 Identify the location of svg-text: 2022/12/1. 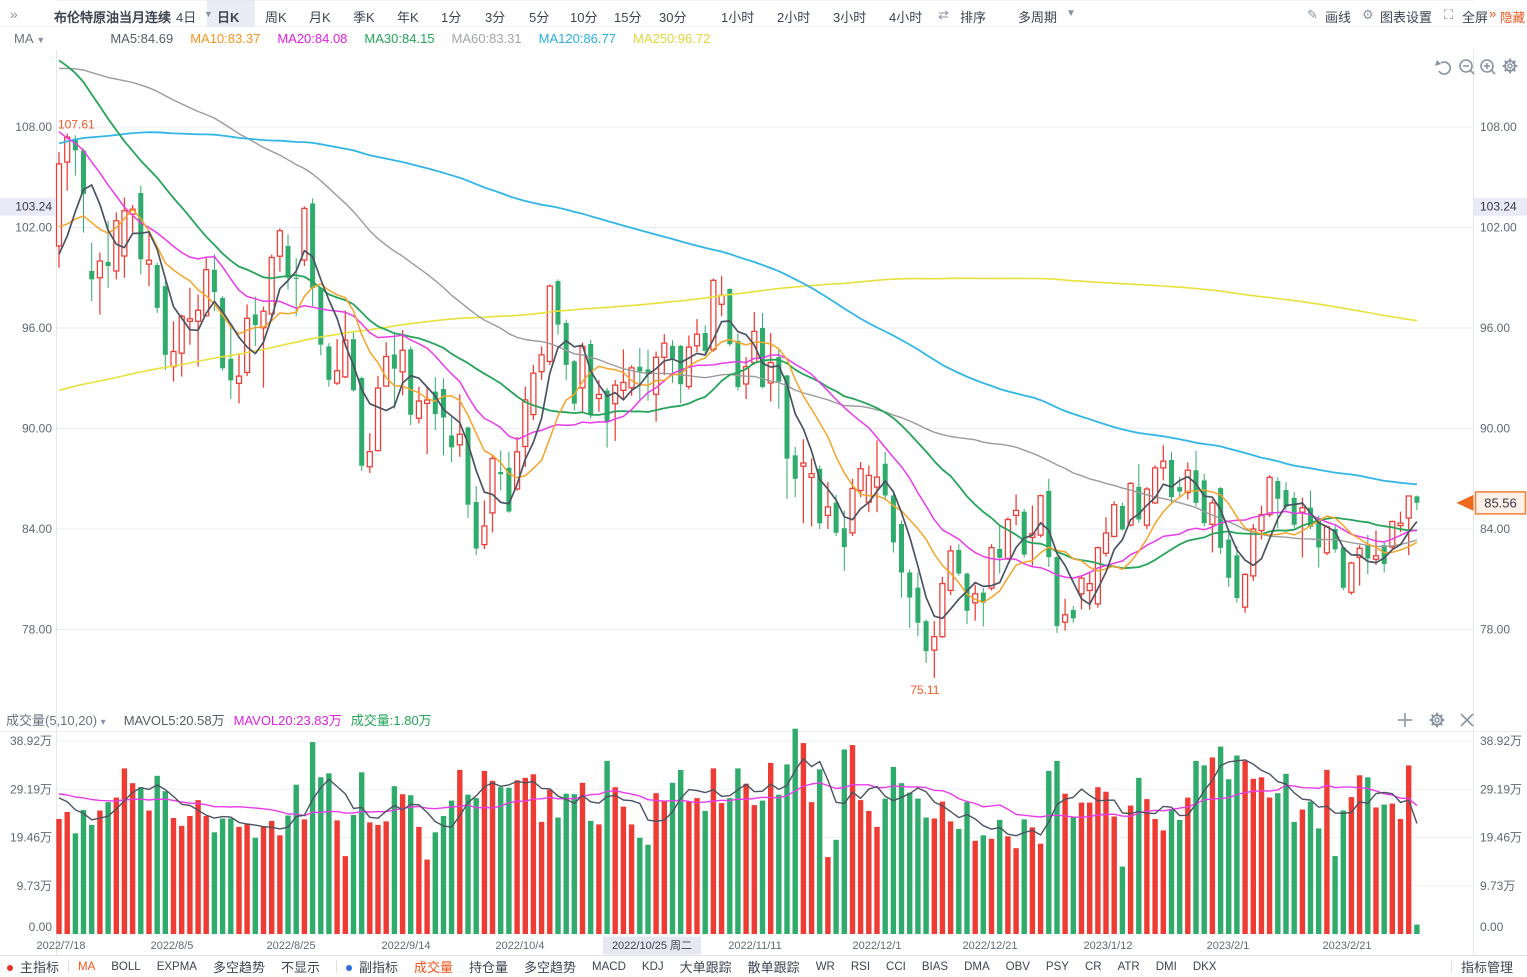
(877, 946).